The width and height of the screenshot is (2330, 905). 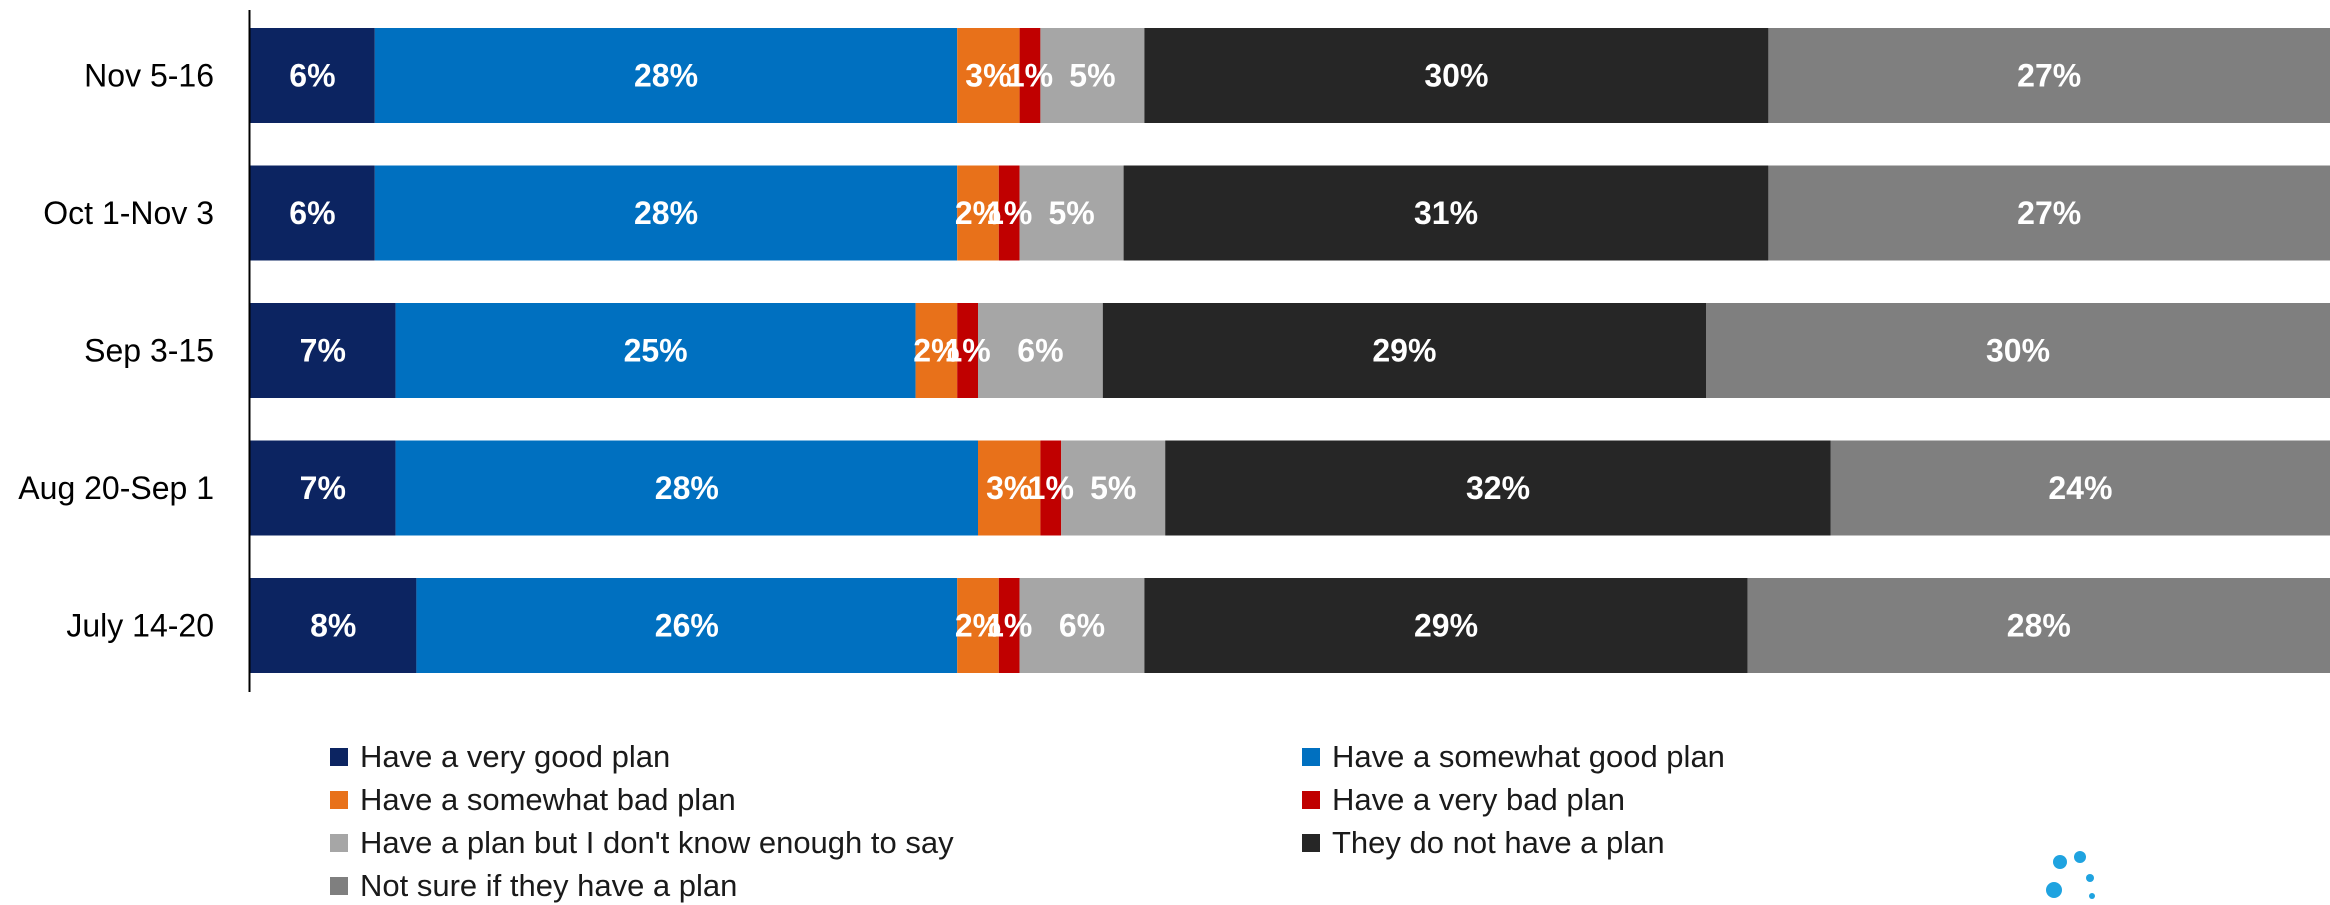 What do you see at coordinates (515, 756) in the screenshot?
I see `legend-label: Have a very good plan` at bounding box center [515, 756].